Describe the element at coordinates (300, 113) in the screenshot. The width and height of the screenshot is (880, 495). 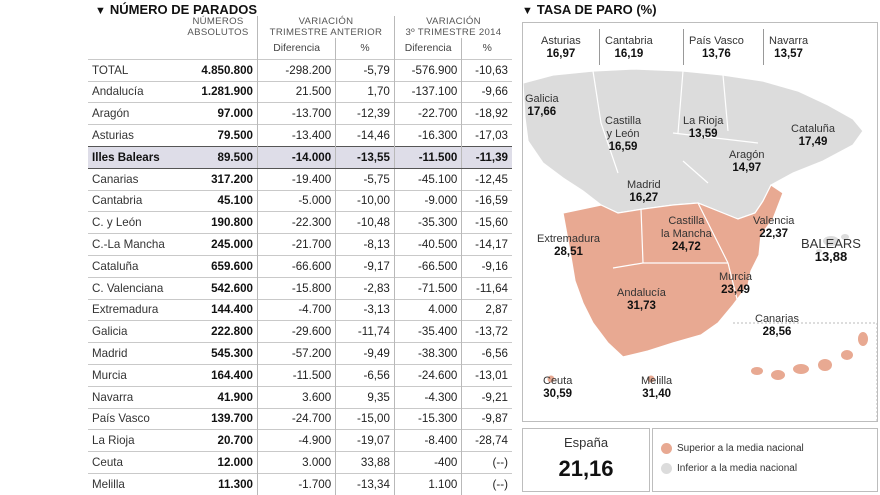
I see `table-row: Aragón 97.000 -13.700 -12,39 -22.700 -18,92` at that location.